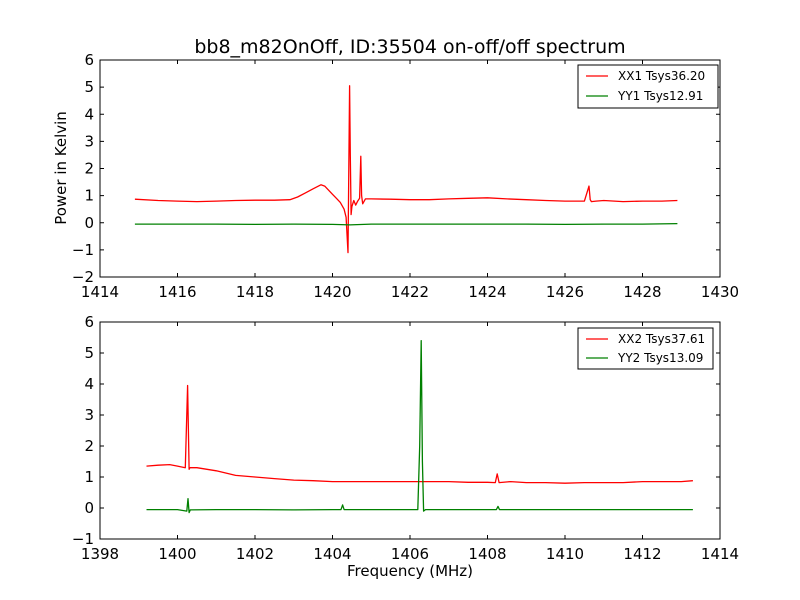  I want to click on x-tick-label: 1418, so click(255, 292).